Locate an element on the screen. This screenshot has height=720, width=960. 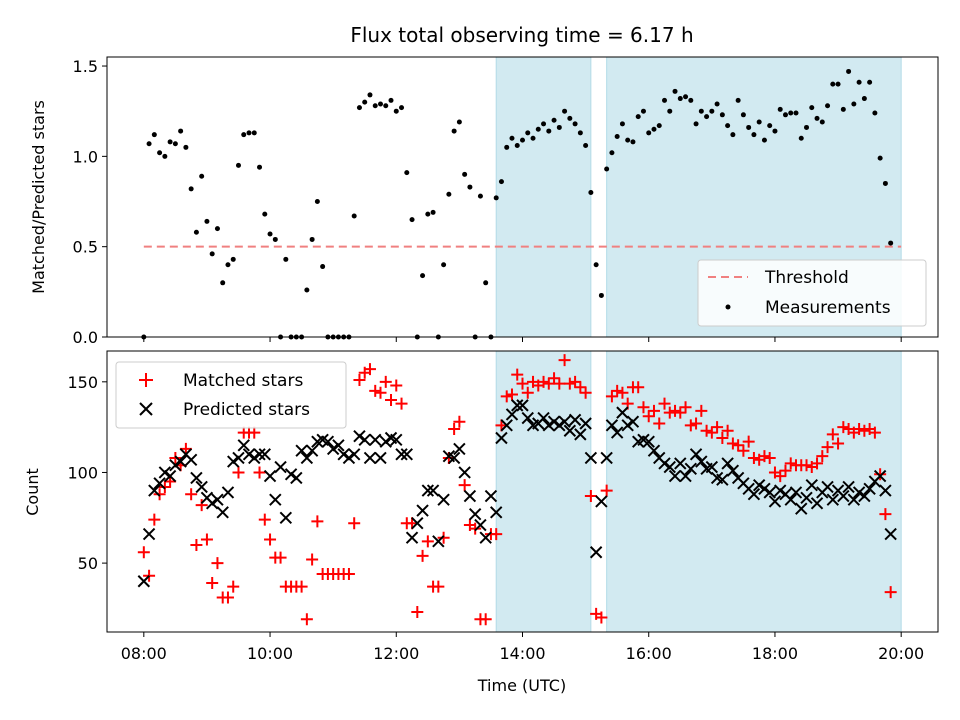
x-tick-label: 08:00 is located at coordinates (144, 653).